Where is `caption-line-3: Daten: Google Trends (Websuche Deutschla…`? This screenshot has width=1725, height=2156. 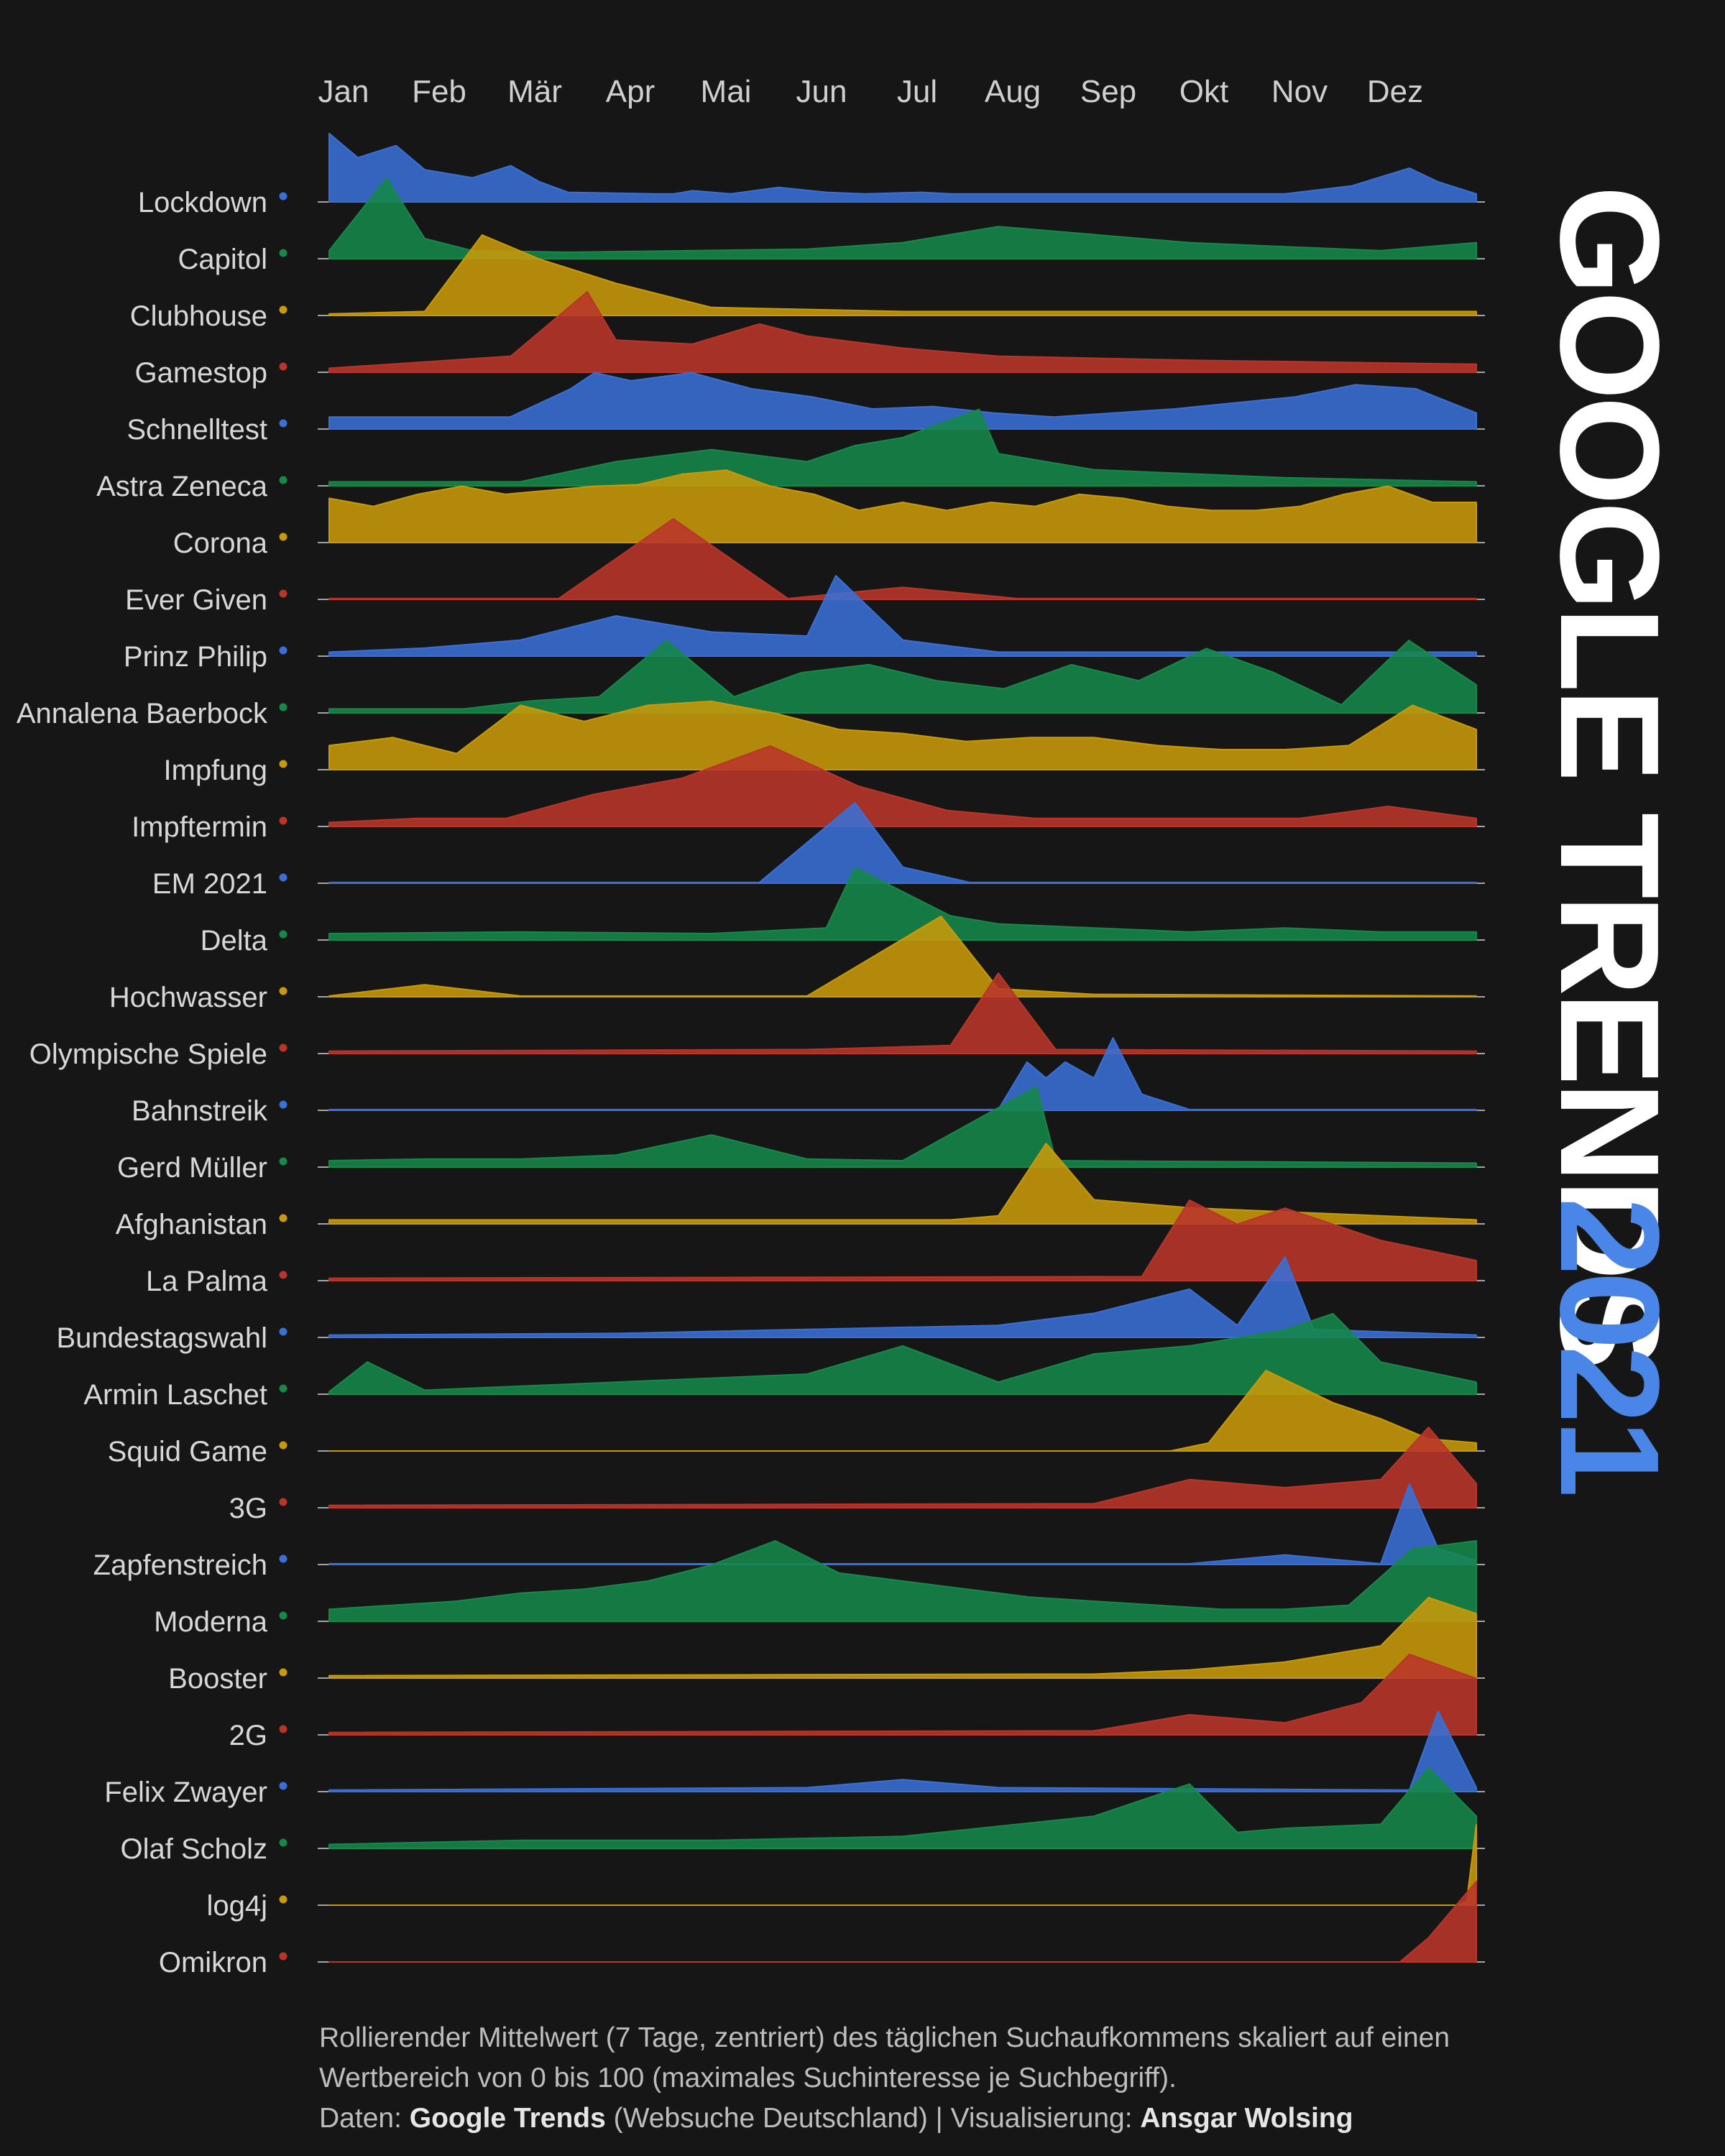
caption-line-3: Daten: Google Trends (Websuche Deutschla… is located at coordinates (908, 2119).